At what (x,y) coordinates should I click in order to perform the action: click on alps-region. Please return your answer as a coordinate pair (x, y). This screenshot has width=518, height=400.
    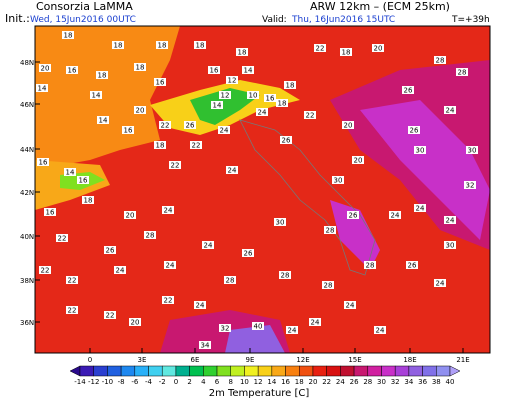
    Looking at the image, I should click on (225, 106).